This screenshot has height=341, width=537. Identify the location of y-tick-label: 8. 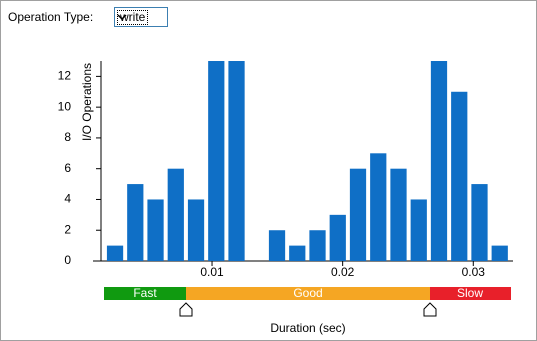
(67, 137).